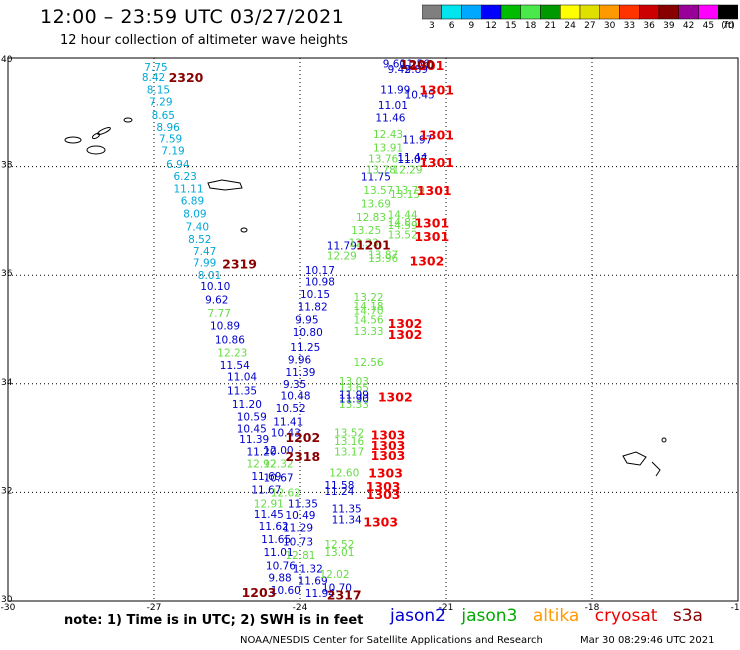 The height and width of the screenshot is (650, 740). I want to click on wave-height-label: 11.82, so click(313, 308).